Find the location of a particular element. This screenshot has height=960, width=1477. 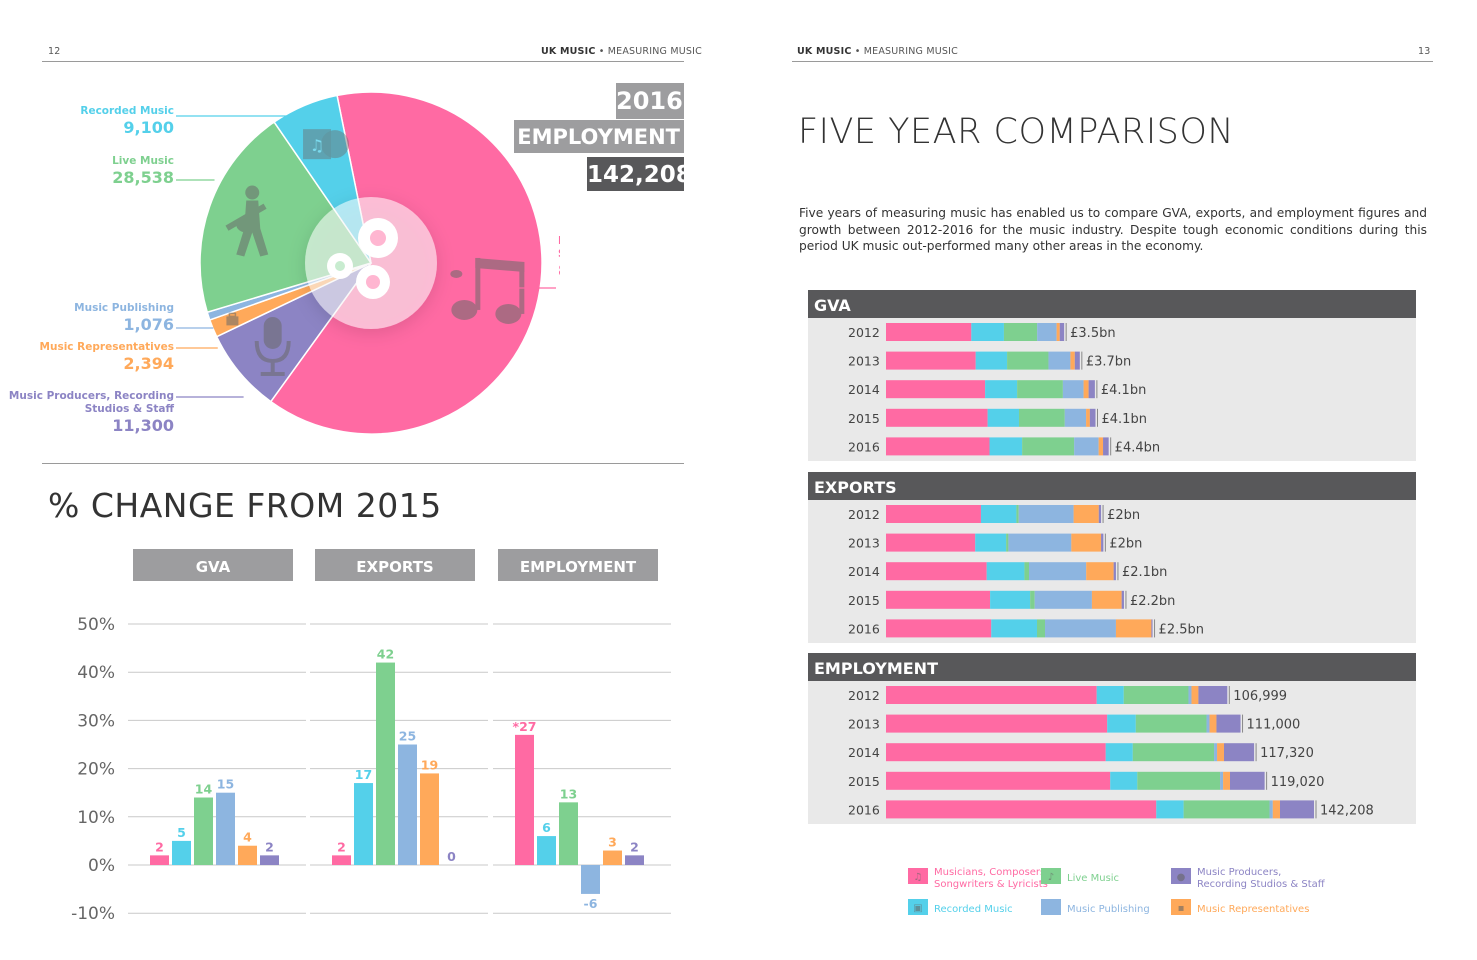

bar-value-label: 13 is located at coordinates (568, 793).